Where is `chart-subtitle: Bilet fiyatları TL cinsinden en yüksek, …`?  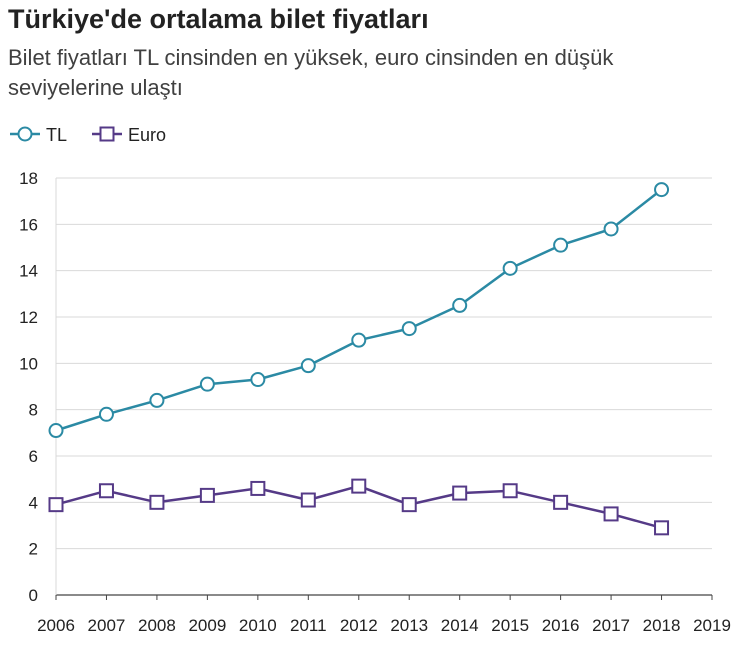
chart-subtitle: Bilet fiyatları TL cinsinden en yüksek, … is located at coordinates (311, 72).